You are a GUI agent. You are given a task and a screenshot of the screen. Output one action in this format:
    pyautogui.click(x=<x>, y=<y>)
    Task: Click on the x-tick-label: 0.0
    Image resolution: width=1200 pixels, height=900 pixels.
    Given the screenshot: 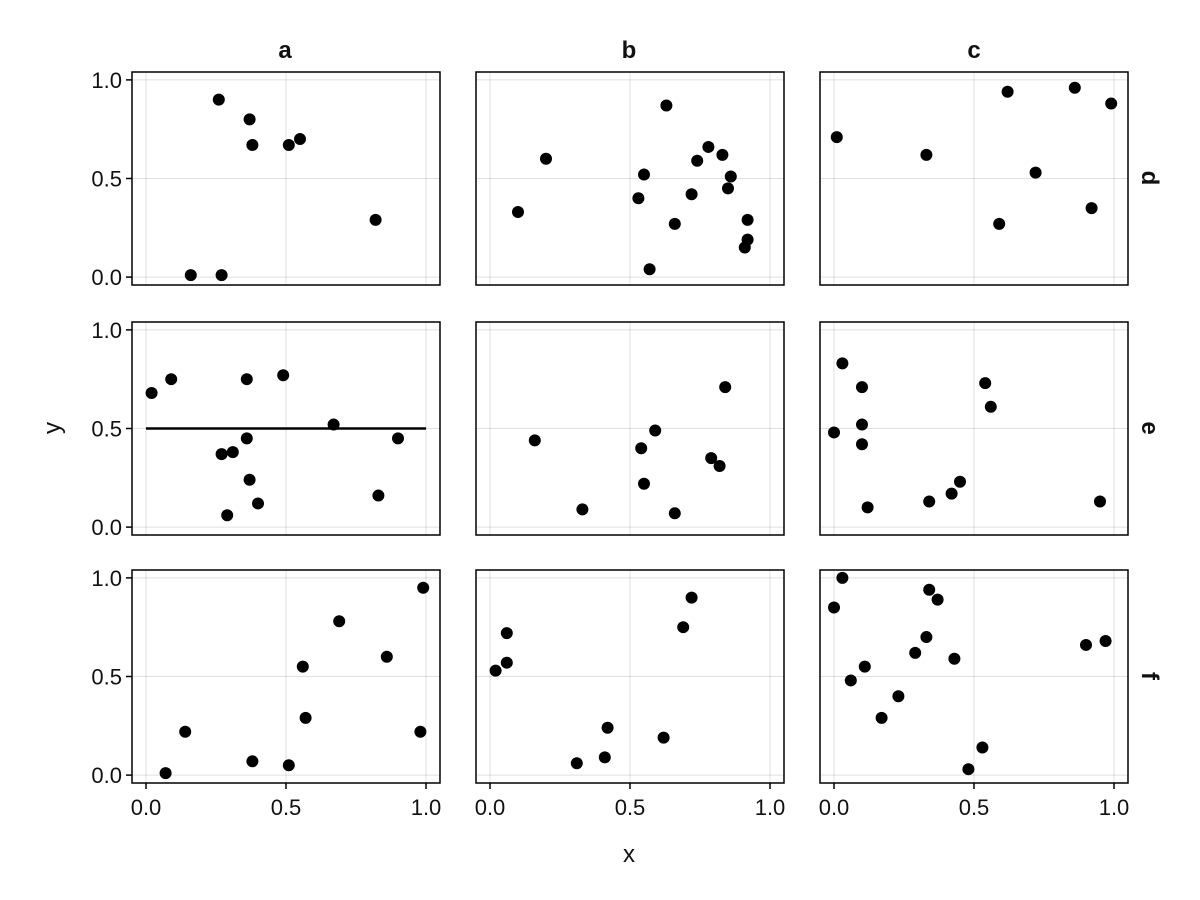 What is the action you would take?
    pyautogui.click(x=834, y=807)
    